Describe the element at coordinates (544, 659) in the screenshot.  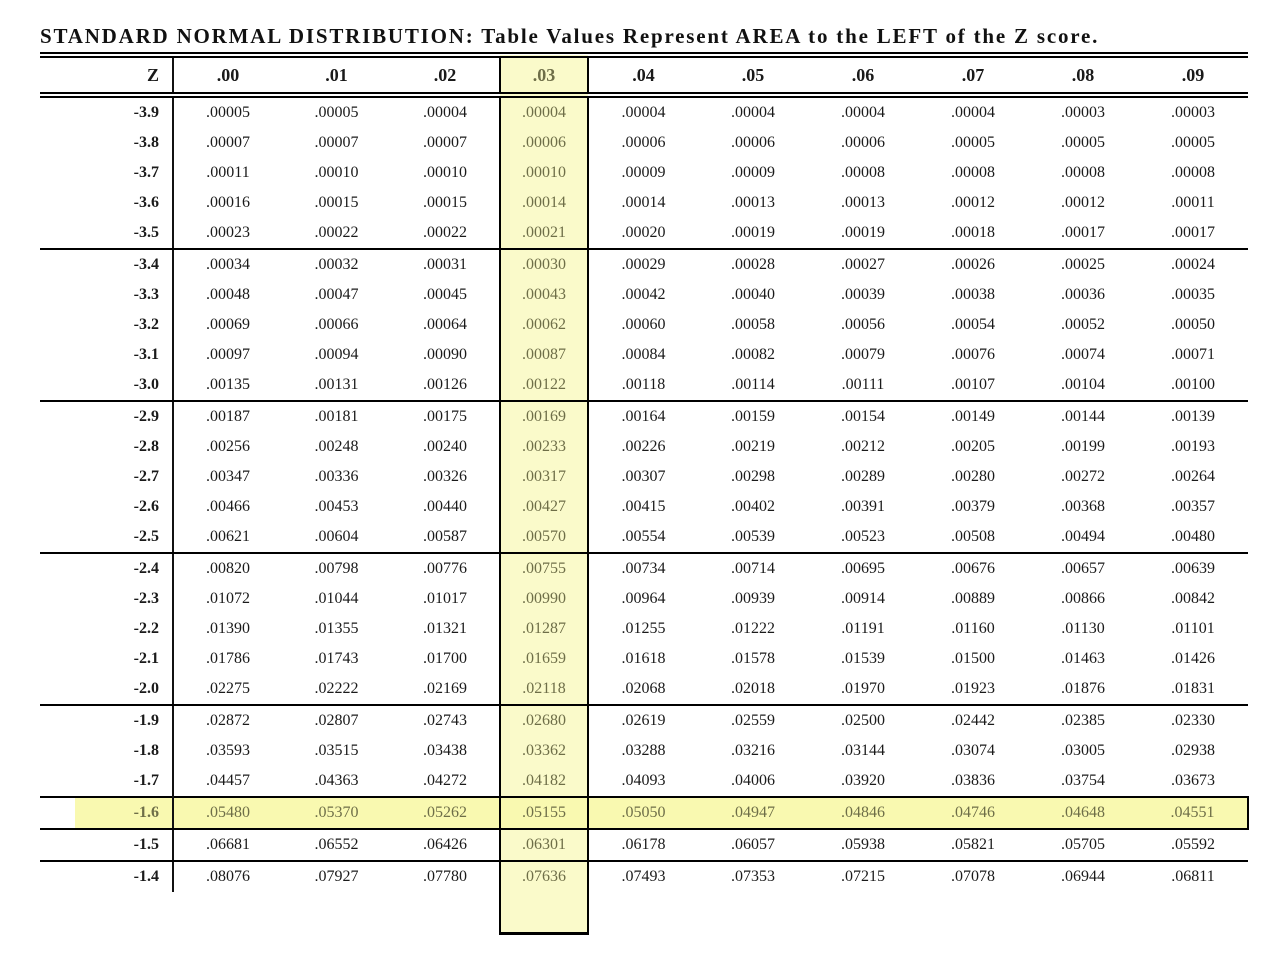
I see `highlighted-column-cell: .01659` at that location.